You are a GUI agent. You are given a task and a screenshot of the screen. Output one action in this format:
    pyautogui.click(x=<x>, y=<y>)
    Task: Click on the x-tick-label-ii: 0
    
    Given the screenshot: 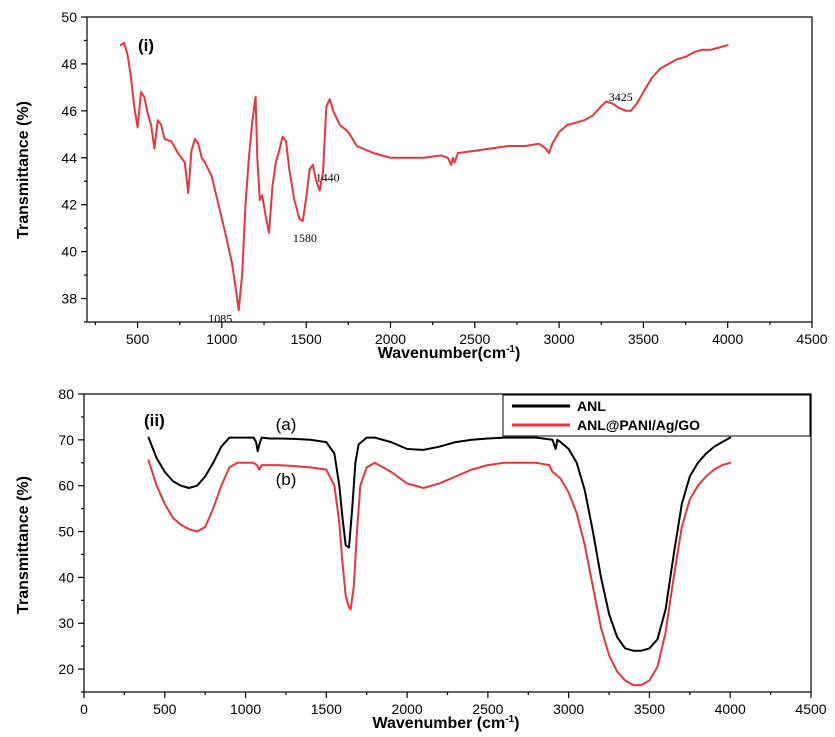 What is the action you would take?
    pyautogui.click(x=84, y=709)
    